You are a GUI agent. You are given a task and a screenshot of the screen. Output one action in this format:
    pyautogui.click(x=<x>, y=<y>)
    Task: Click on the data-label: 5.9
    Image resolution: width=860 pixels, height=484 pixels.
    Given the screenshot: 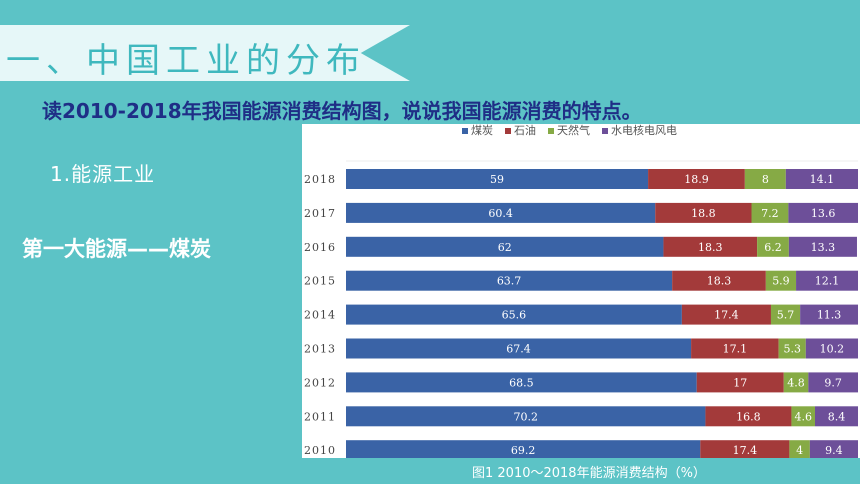 What is the action you would take?
    pyautogui.click(x=781, y=281)
    